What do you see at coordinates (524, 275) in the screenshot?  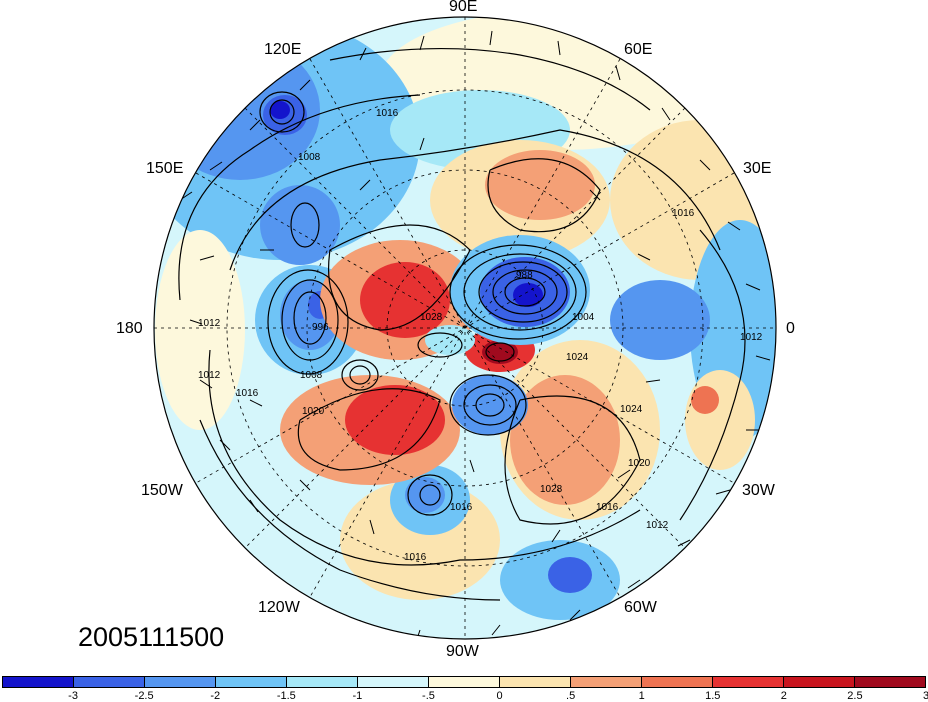 I see `isobar-label: 988` at bounding box center [524, 275].